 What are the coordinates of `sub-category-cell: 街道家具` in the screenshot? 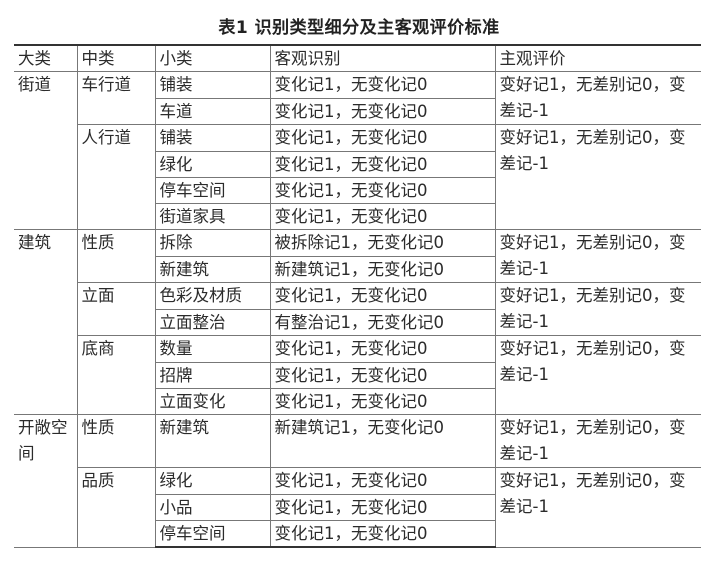 It's located at (213, 217).